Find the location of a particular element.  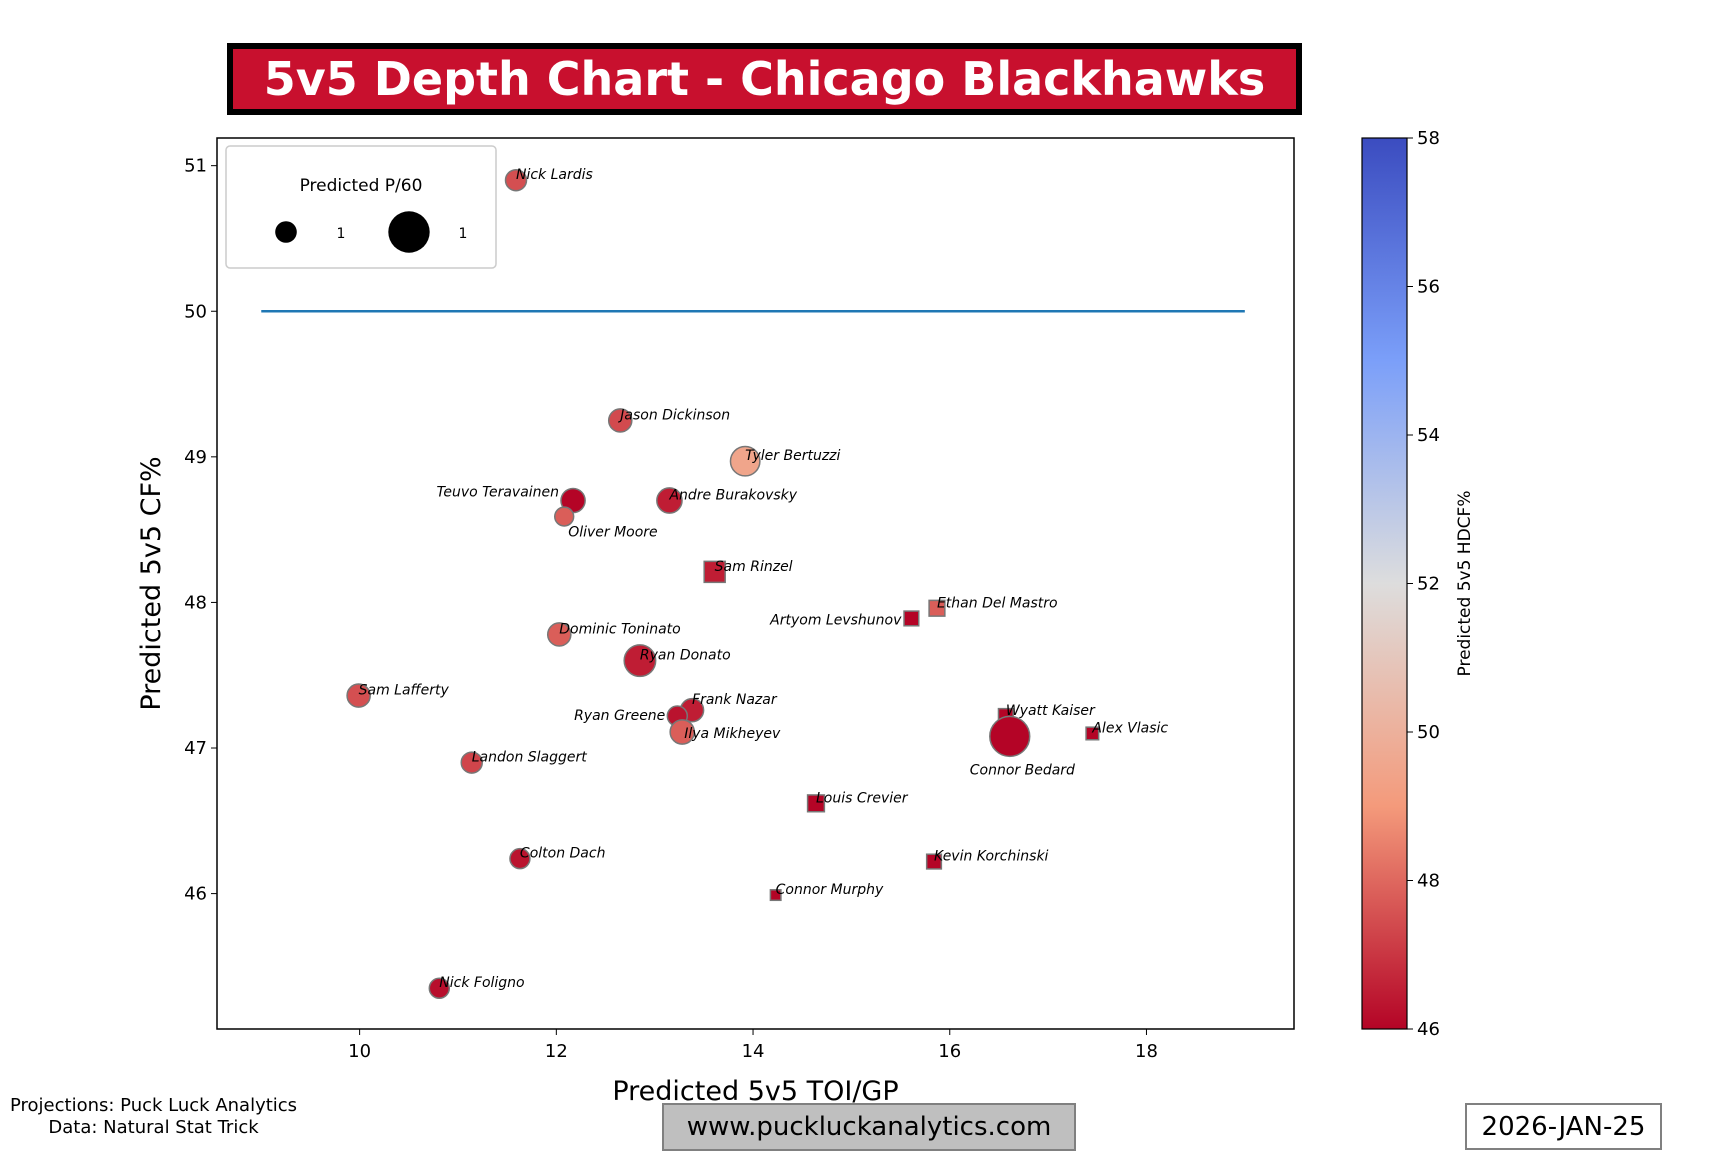

point-label: Louis Crevier is located at coordinates (862, 798).